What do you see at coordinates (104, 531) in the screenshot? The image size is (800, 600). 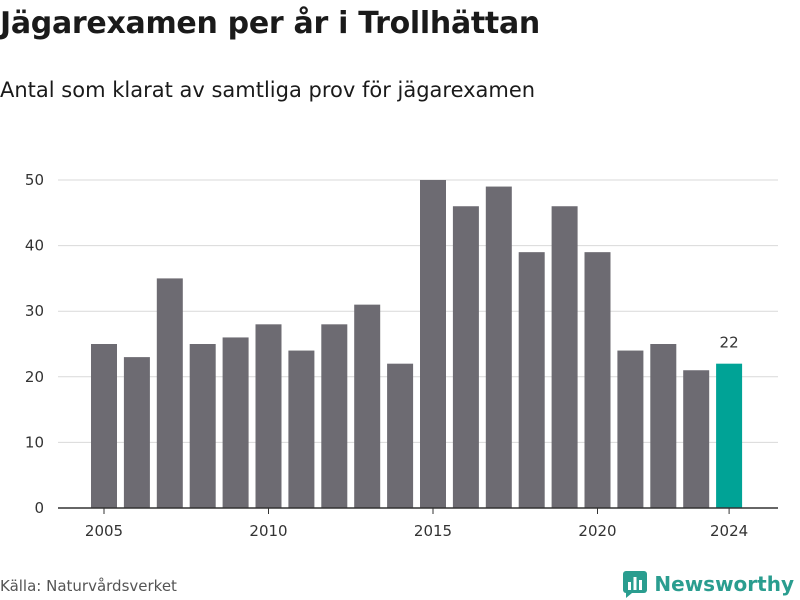 I see `x-tick-label: 2005` at bounding box center [104, 531].